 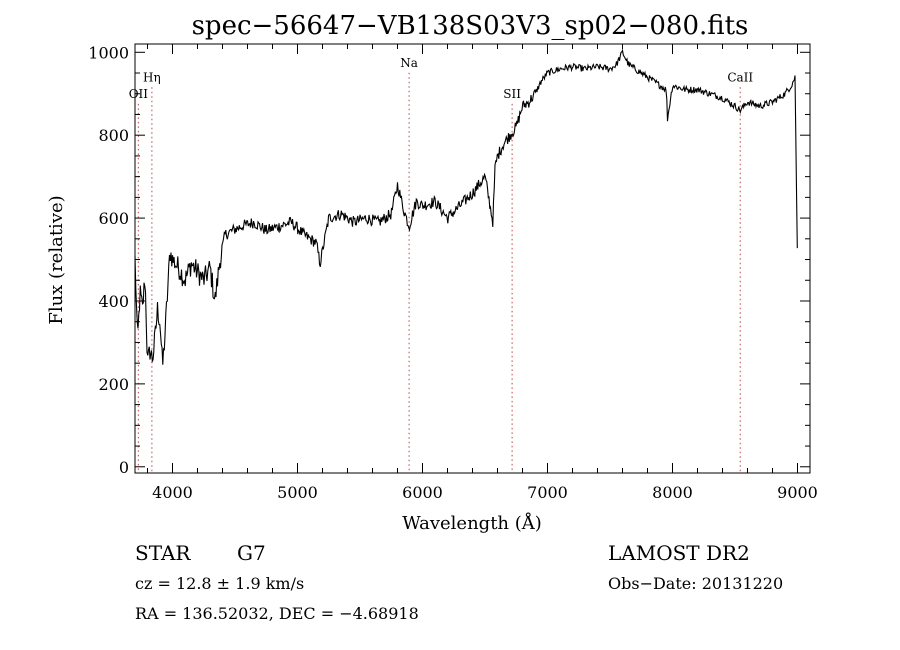 What do you see at coordinates (297, 492) in the screenshot?
I see `x-tick-label-5000: 5000` at bounding box center [297, 492].